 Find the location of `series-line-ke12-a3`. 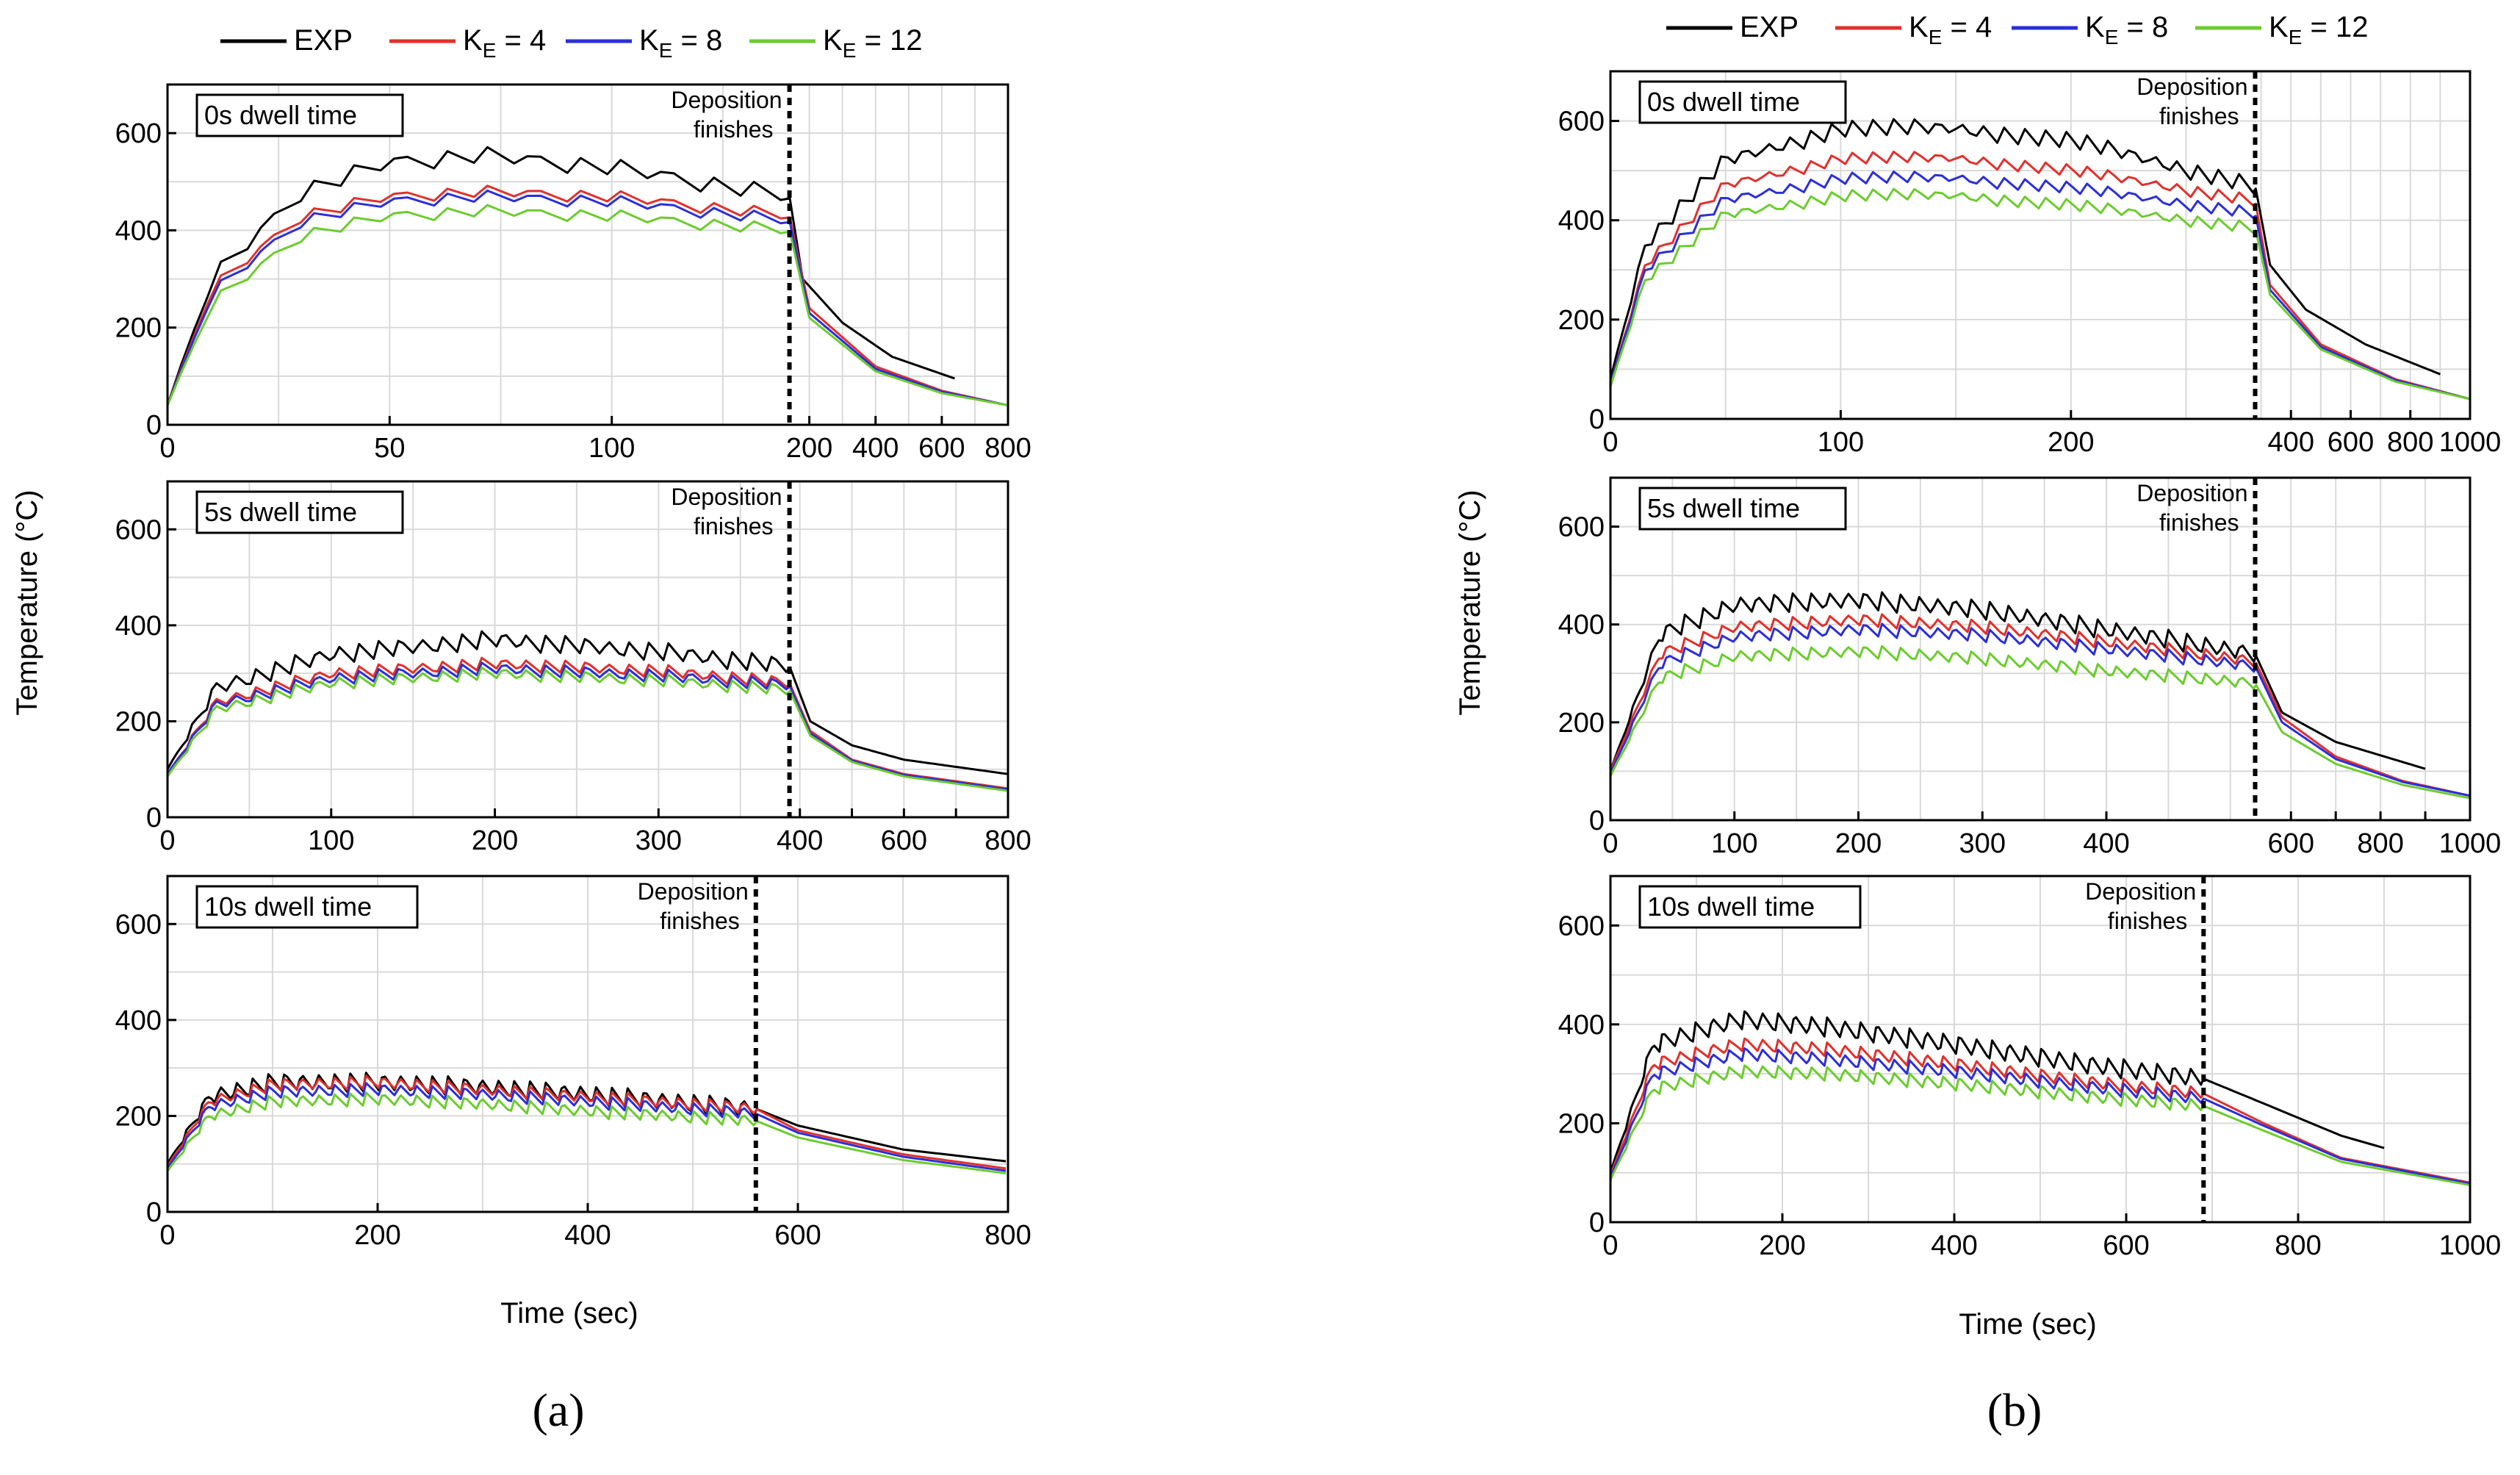

series-line-ke12-a3 is located at coordinates (587, 1132).